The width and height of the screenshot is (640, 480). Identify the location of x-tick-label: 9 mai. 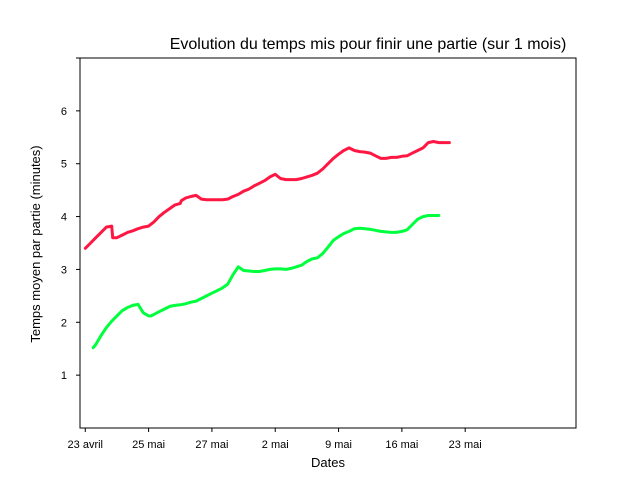
(338, 445).